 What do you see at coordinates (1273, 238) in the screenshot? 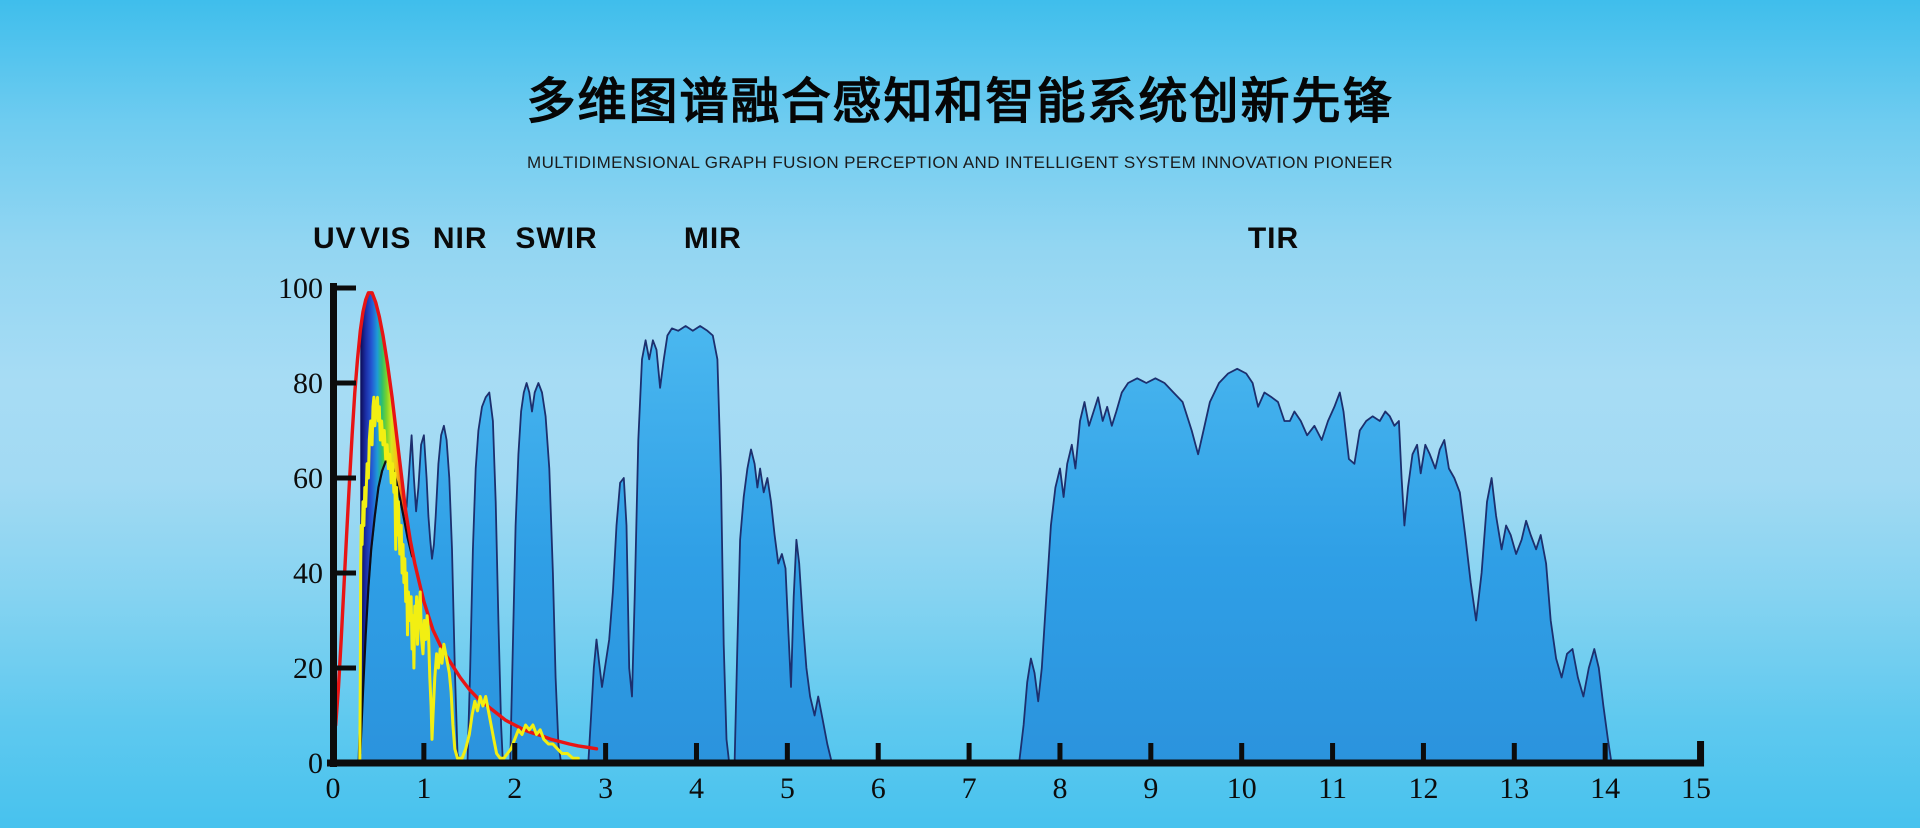
I see `band-label-tir: TIR` at bounding box center [1273, 238].